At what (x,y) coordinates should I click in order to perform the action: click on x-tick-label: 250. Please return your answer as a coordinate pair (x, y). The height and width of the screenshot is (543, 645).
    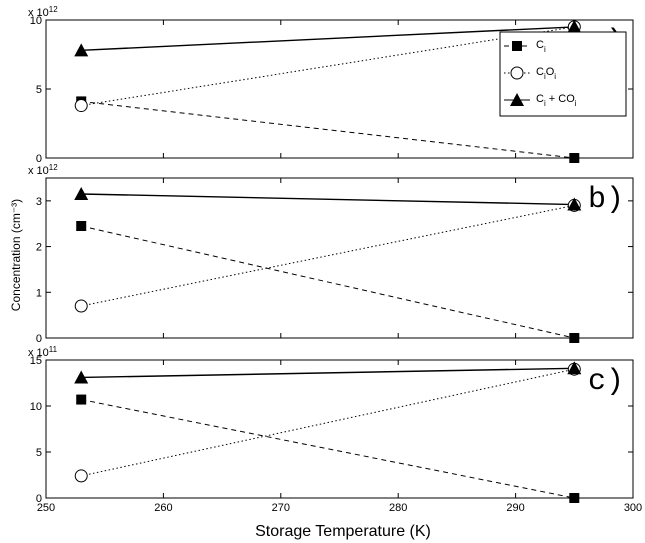
    Looking at the image, I should click on (46, 508).